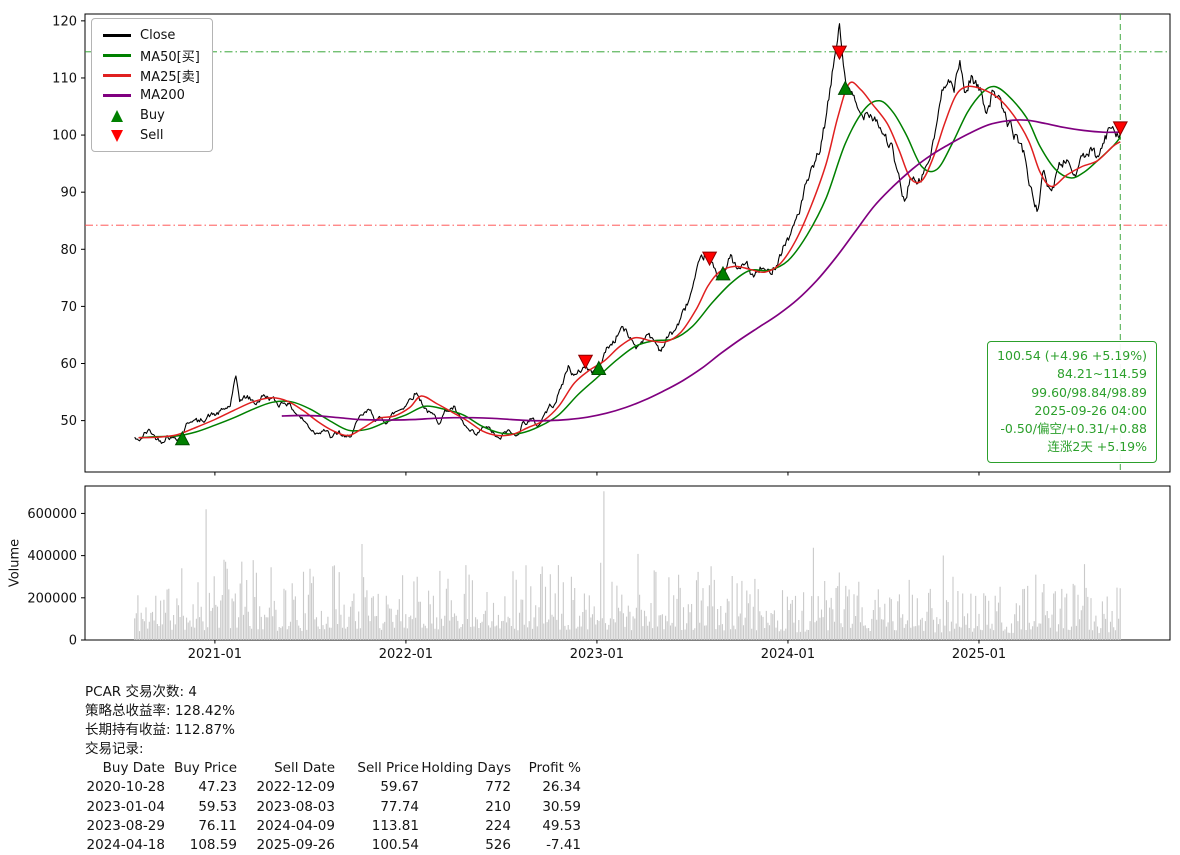  I want to click on legend-item-close: Close, so click(151, 35).